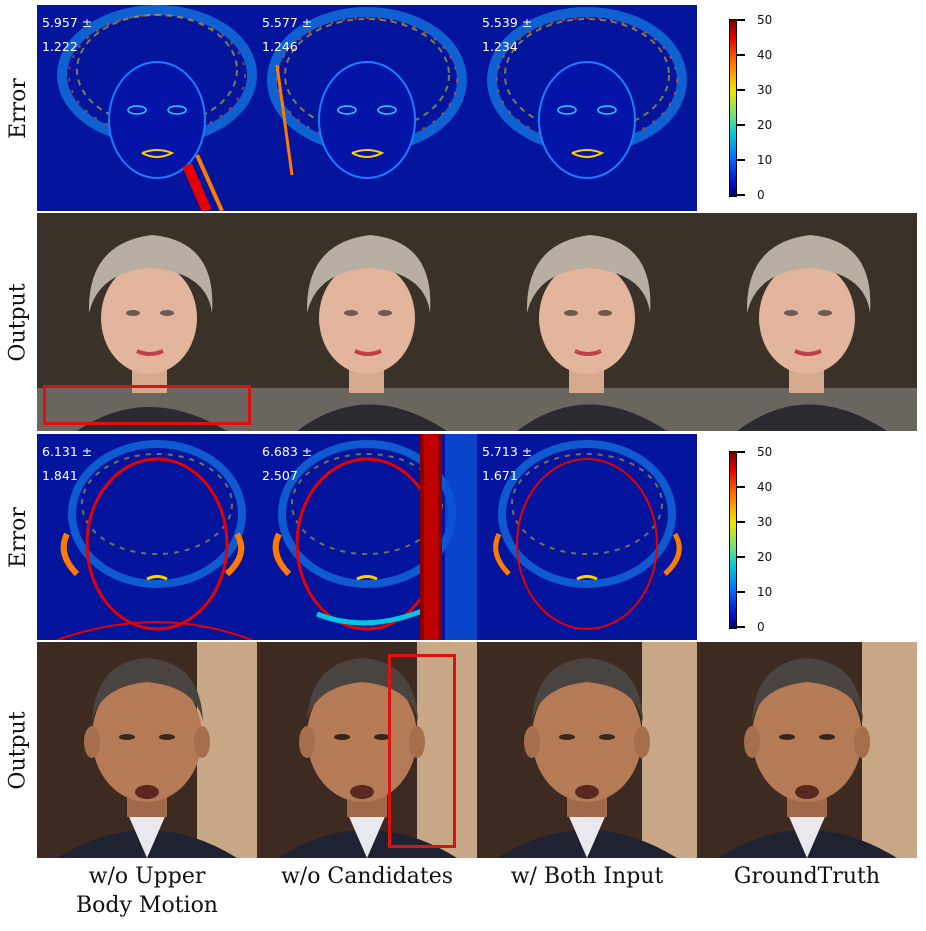 The width and height of the screenshot is (926, 931). Describe the element at coordinates (18, 537) in the screenshot. I see `row-label-error-2: Error` at that location.